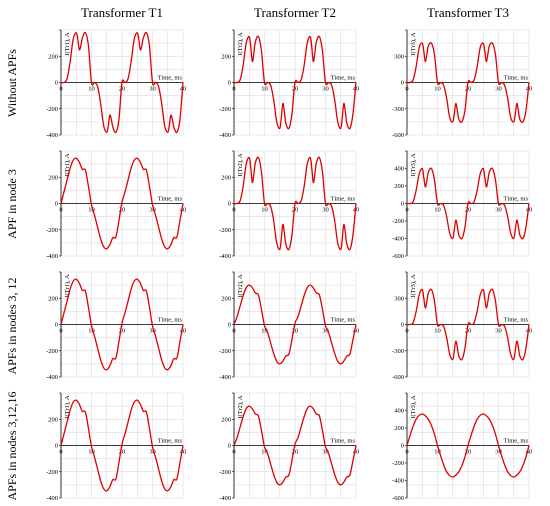 The height and width of the screenshot is (506, 550). Describe the element at coordinates (399, 169) in the screenshot. I see `y-tick-label: 400` at that location.